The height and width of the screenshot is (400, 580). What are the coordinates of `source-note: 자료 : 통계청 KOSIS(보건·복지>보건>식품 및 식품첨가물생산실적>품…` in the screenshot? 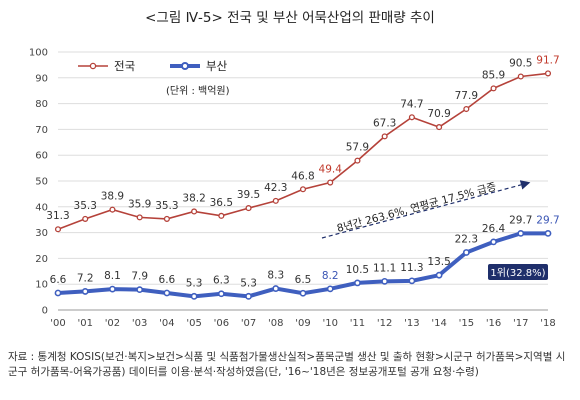 It's located at (287, 364).